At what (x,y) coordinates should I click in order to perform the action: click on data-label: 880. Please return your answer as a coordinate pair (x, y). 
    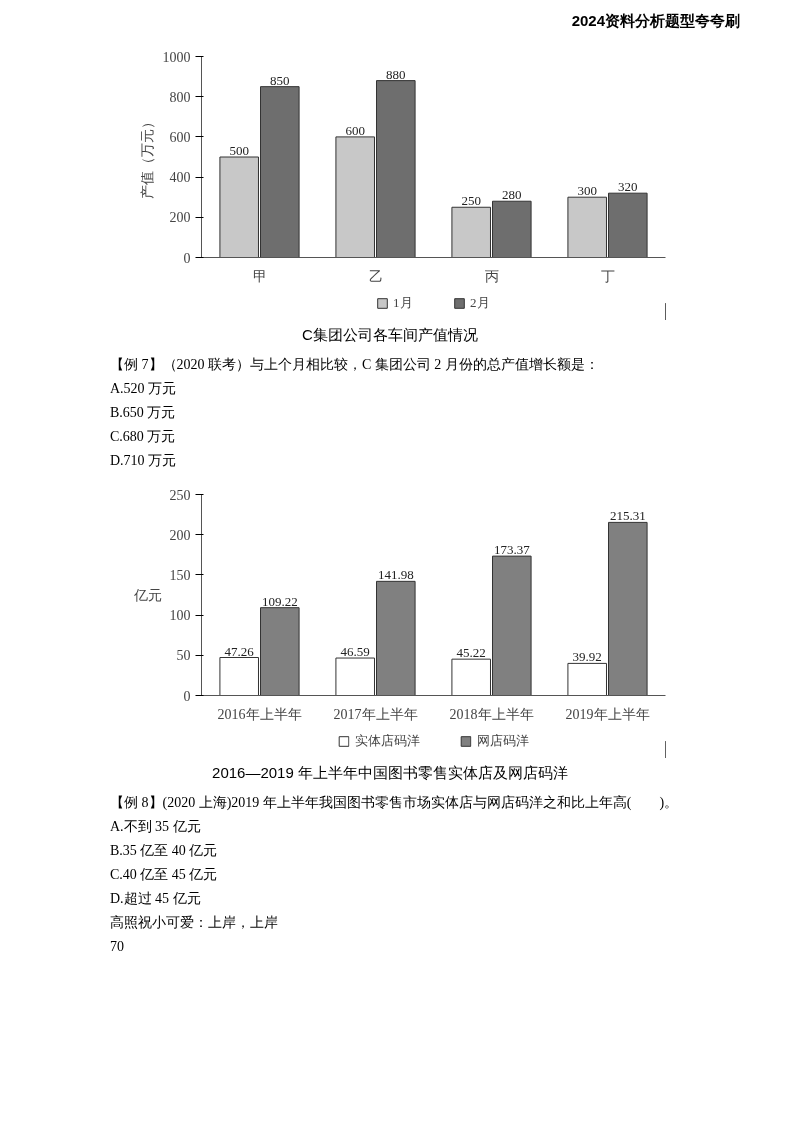
    Looking at the image, I should click on (396, 74).